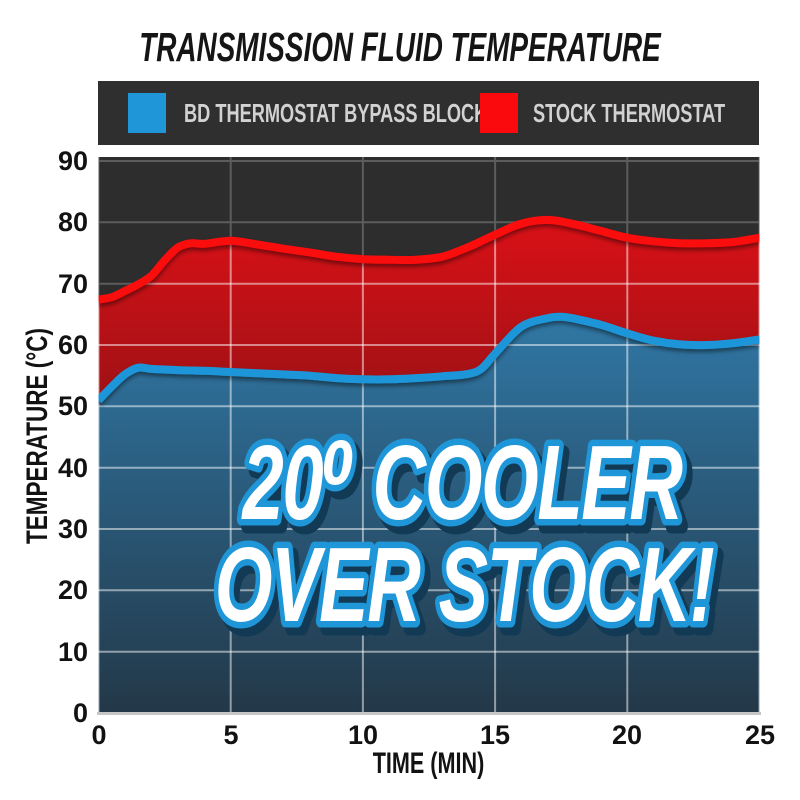 This screenshot has width=800, height=800. What do you see at coordinates (469, 592) in the screenshot?
I see `watermark-line2-shadow: OVER STOCK!` at bounding box center [469, 592].